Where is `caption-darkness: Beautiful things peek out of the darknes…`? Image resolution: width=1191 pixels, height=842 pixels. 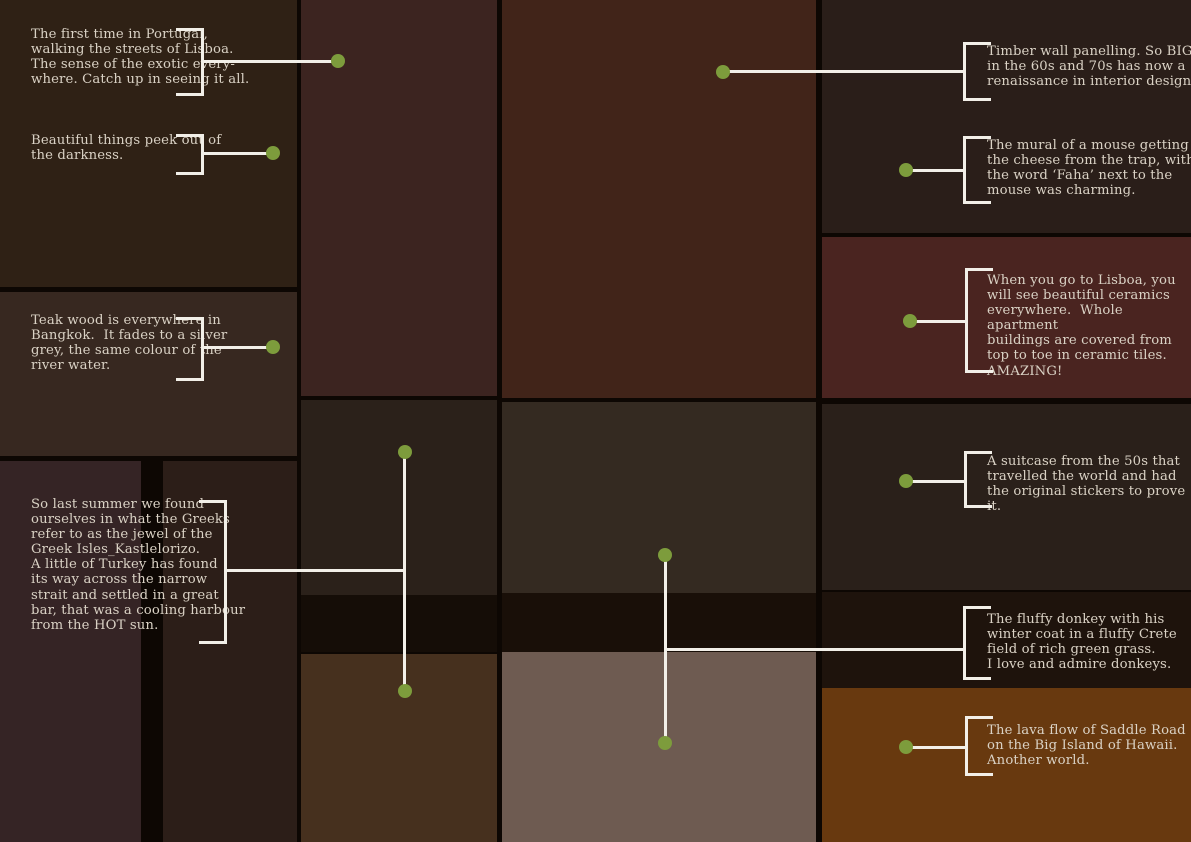 caption-darkness: Beautiful things peek out of the darknes… is located at coordinates (126, 148).